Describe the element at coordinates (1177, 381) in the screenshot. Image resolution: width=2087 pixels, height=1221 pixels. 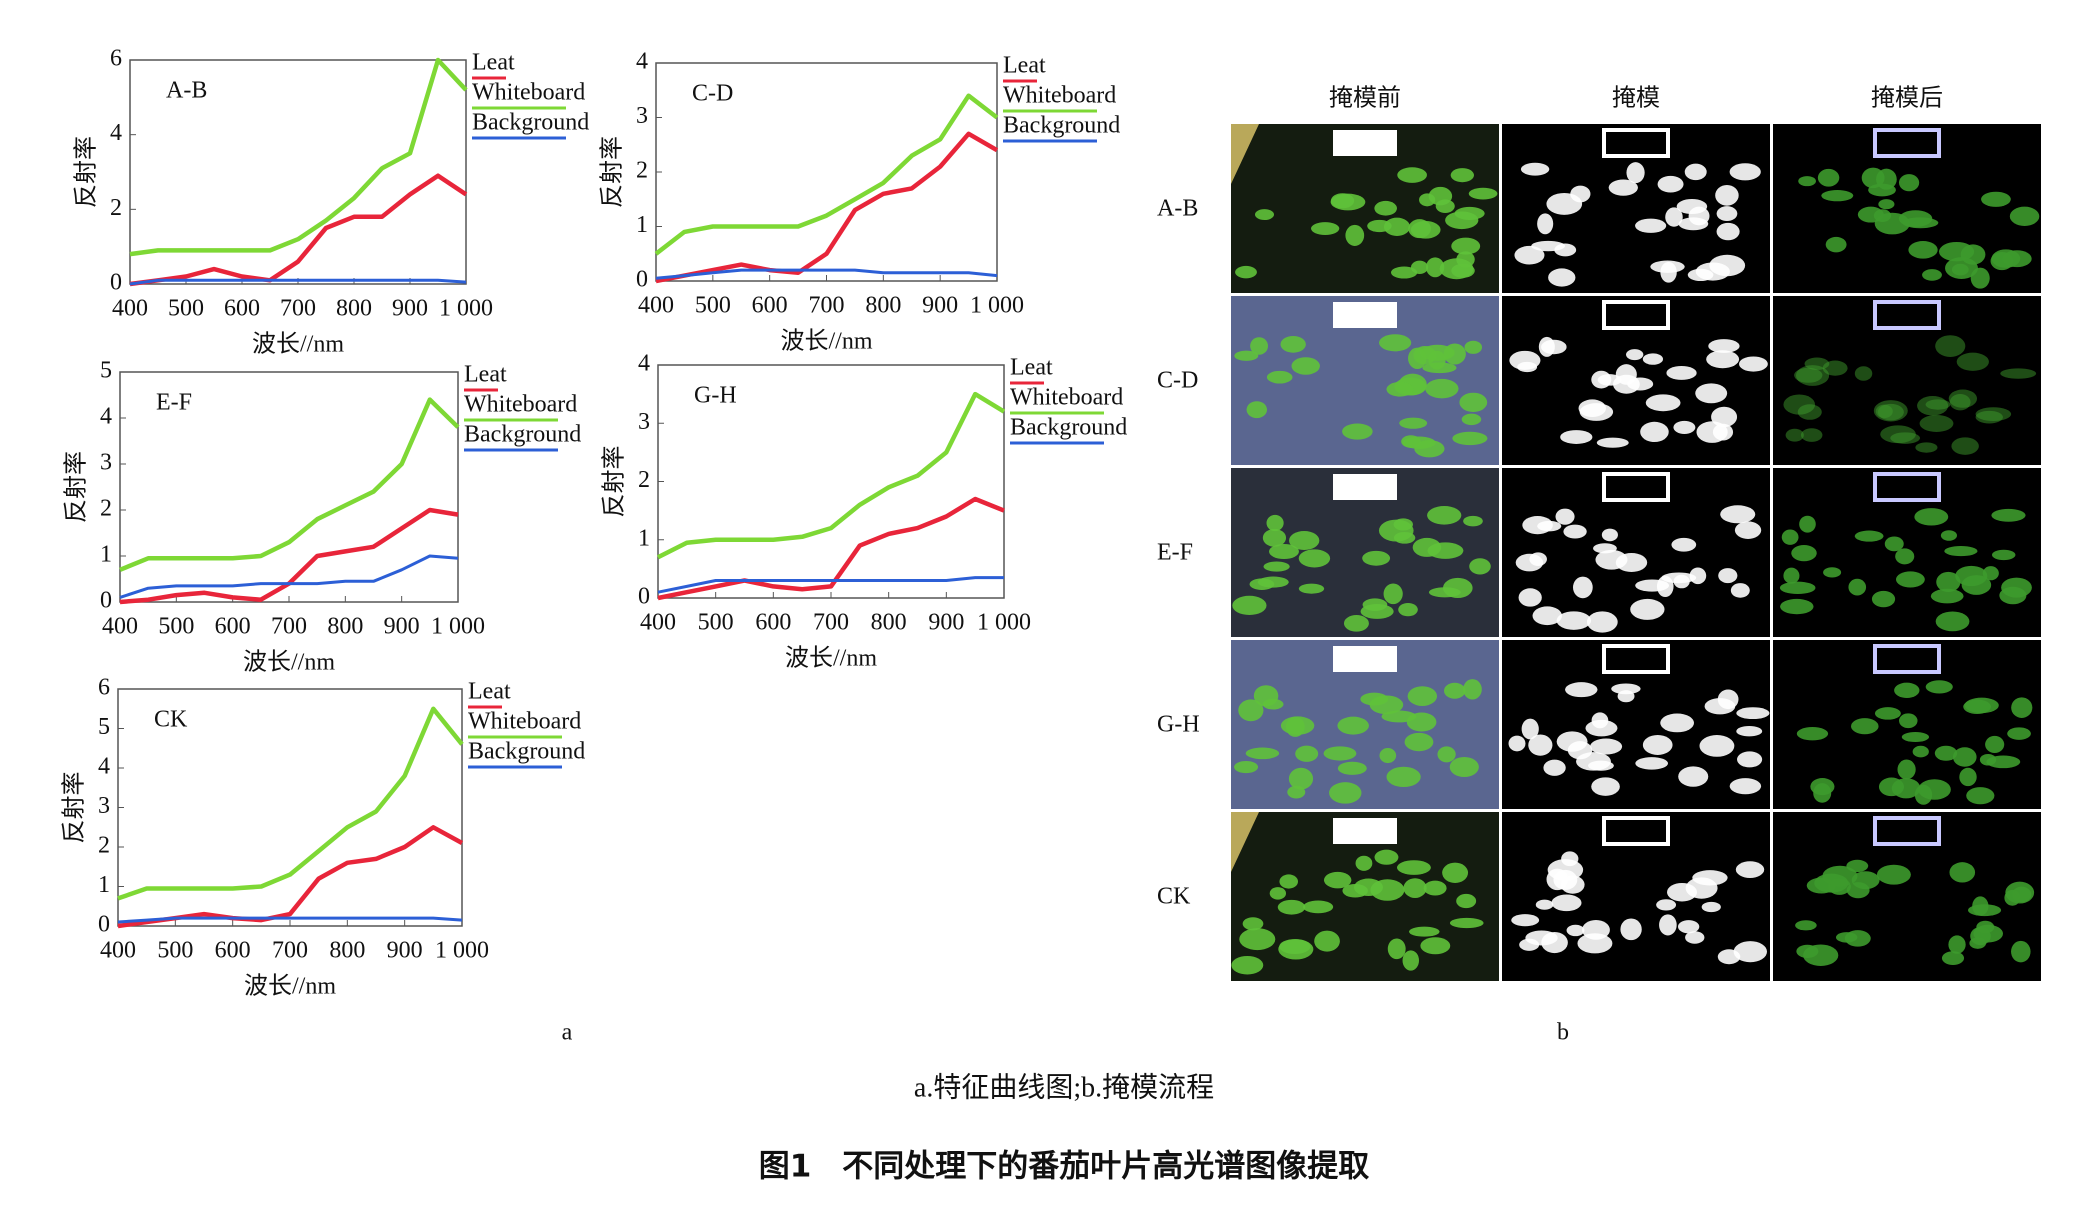
I see `row-label: C-D` at that location.